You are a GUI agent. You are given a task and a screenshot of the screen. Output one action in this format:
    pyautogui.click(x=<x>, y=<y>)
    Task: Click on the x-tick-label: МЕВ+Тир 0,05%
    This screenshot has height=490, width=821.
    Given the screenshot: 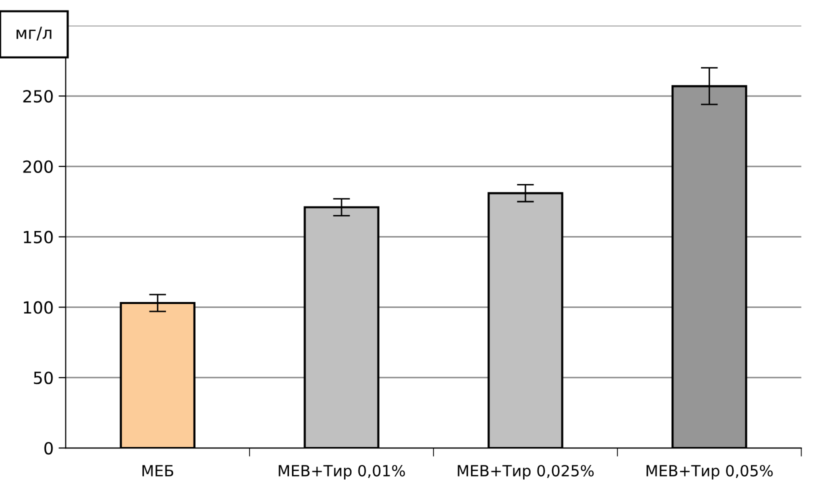 What is the action you would take?
    pyautogui.click(x=709, y=472)
    